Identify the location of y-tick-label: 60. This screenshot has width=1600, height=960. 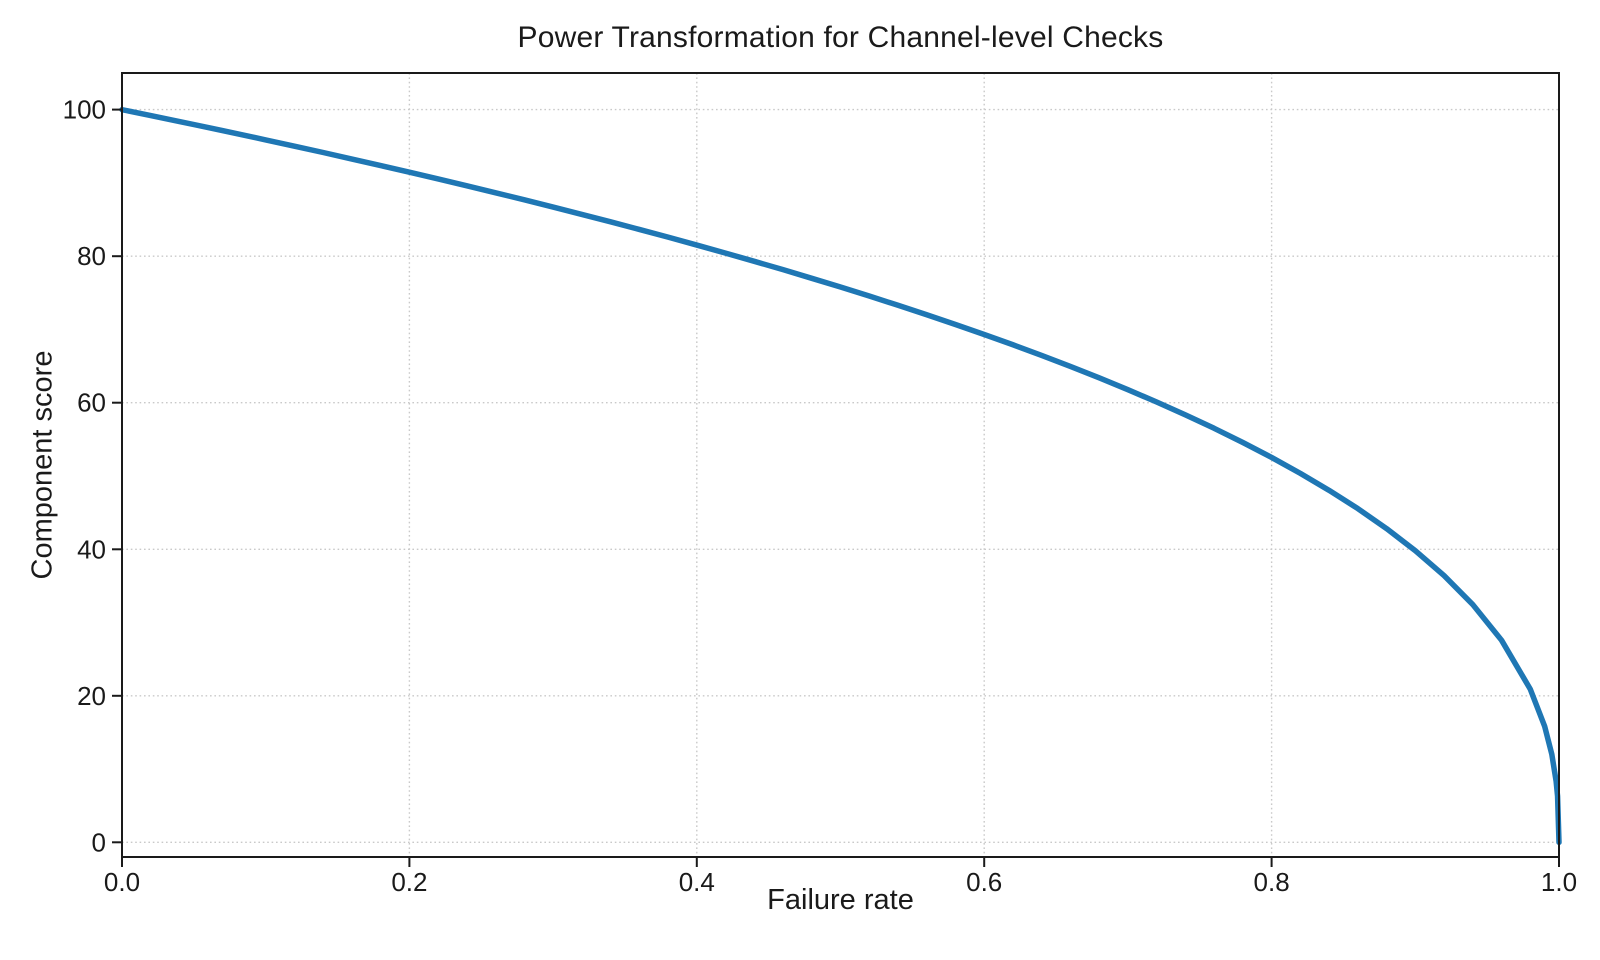
(91, 403).